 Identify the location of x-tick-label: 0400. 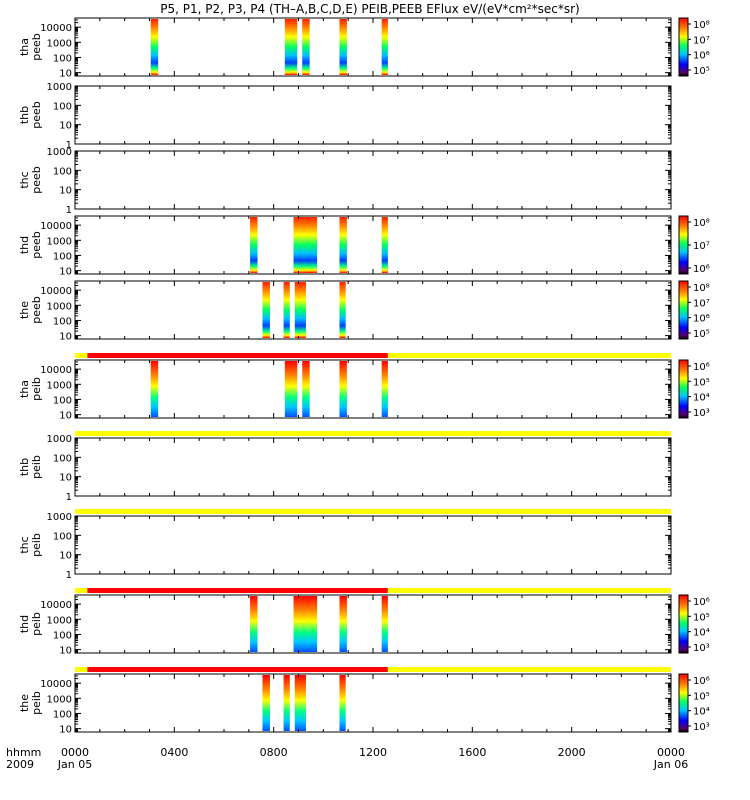
(174, 752).